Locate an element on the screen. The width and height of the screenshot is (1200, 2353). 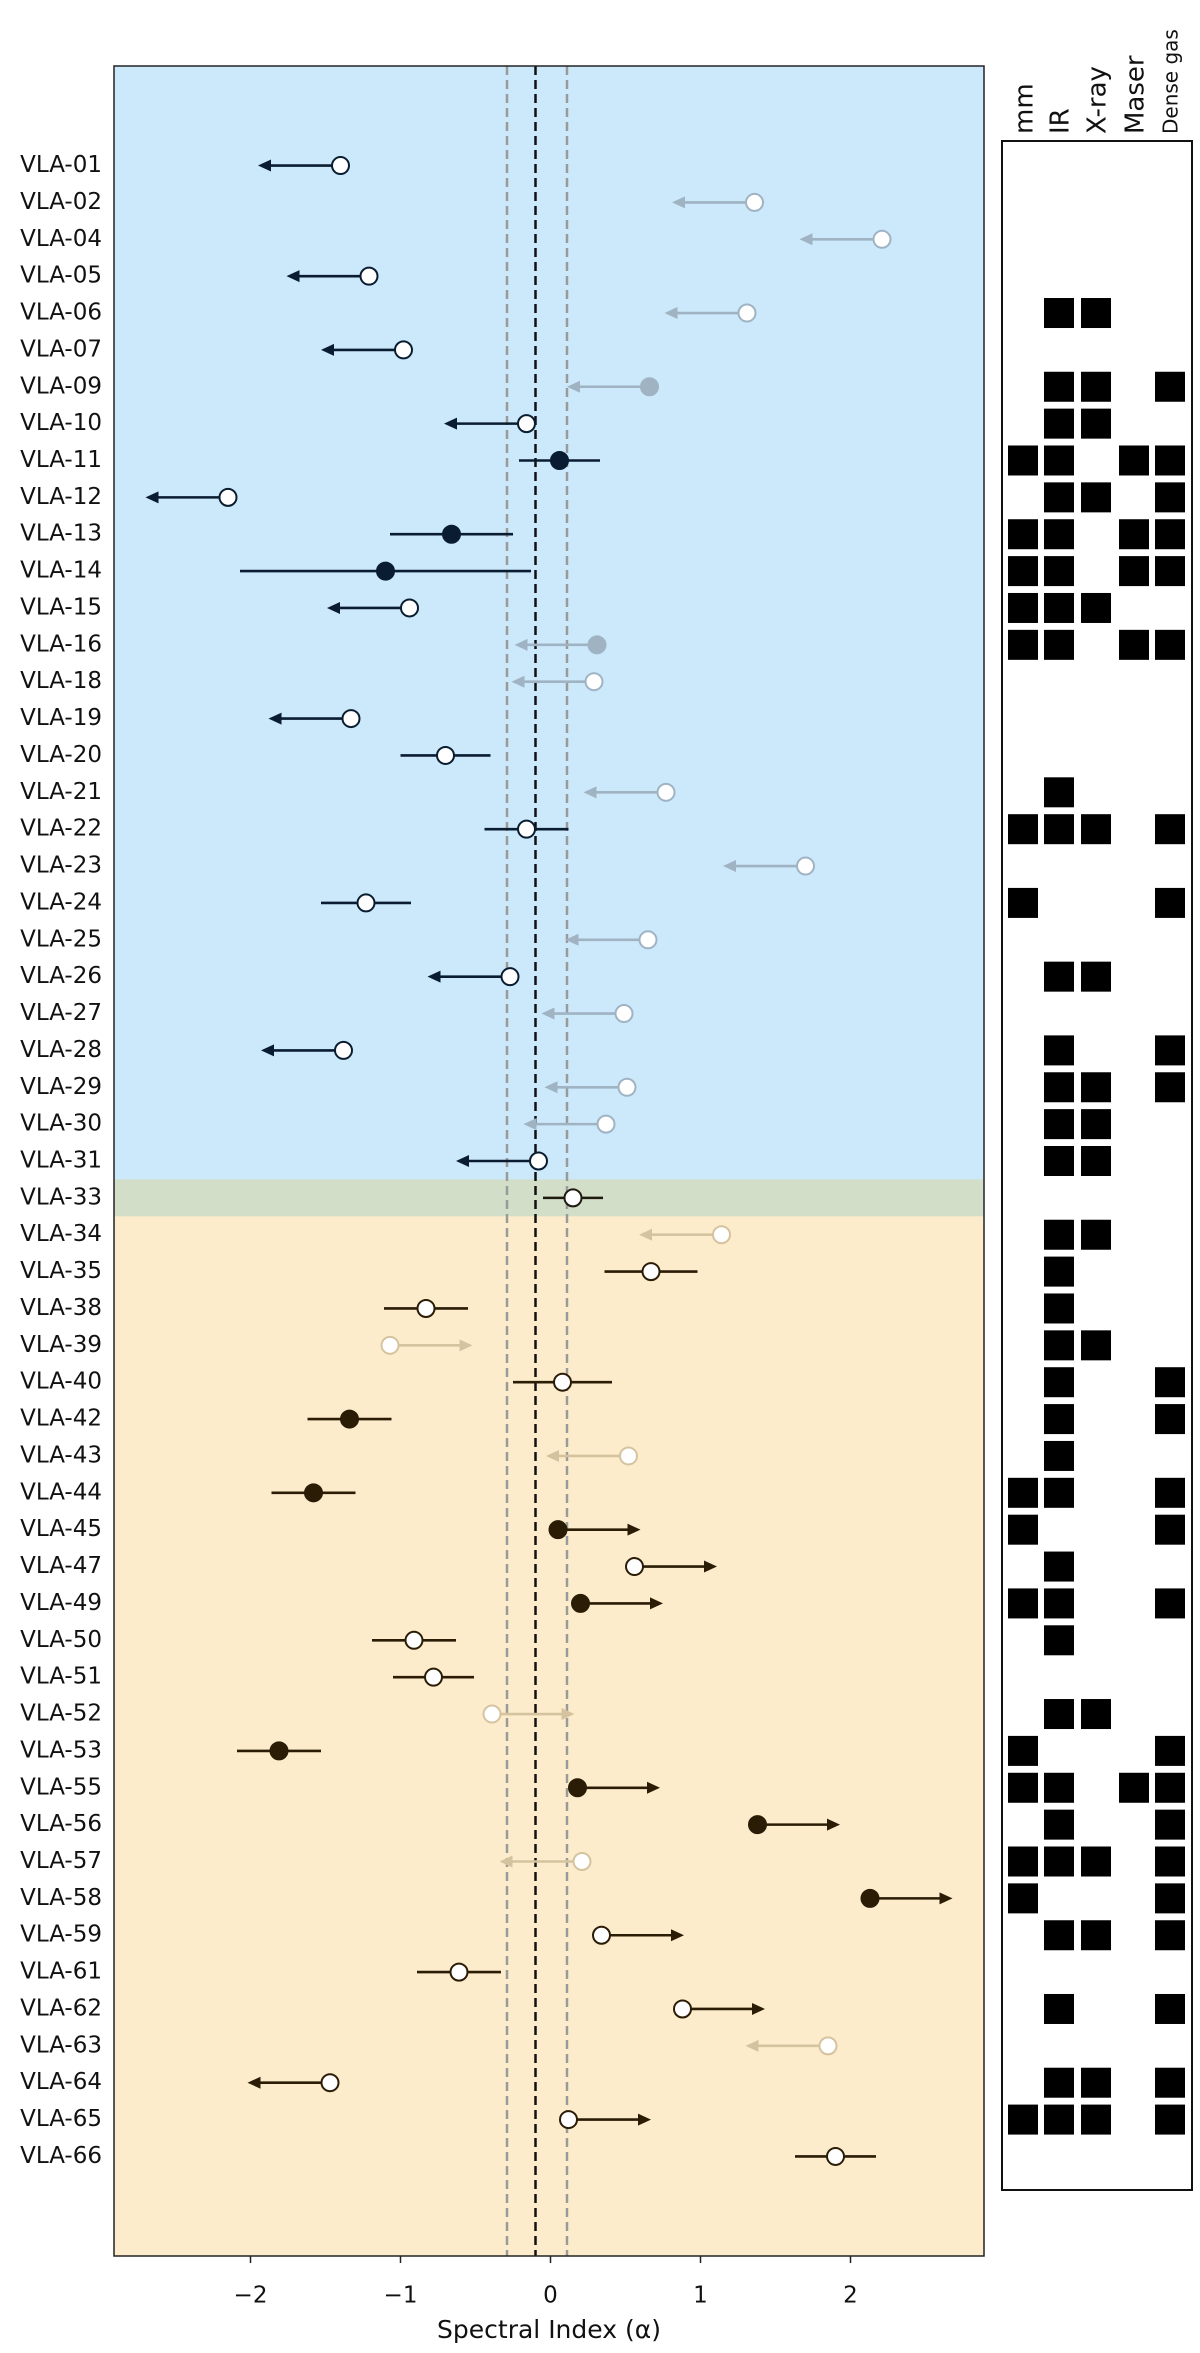
category-label: VLA-53 is located at coordinates (61, 1750).